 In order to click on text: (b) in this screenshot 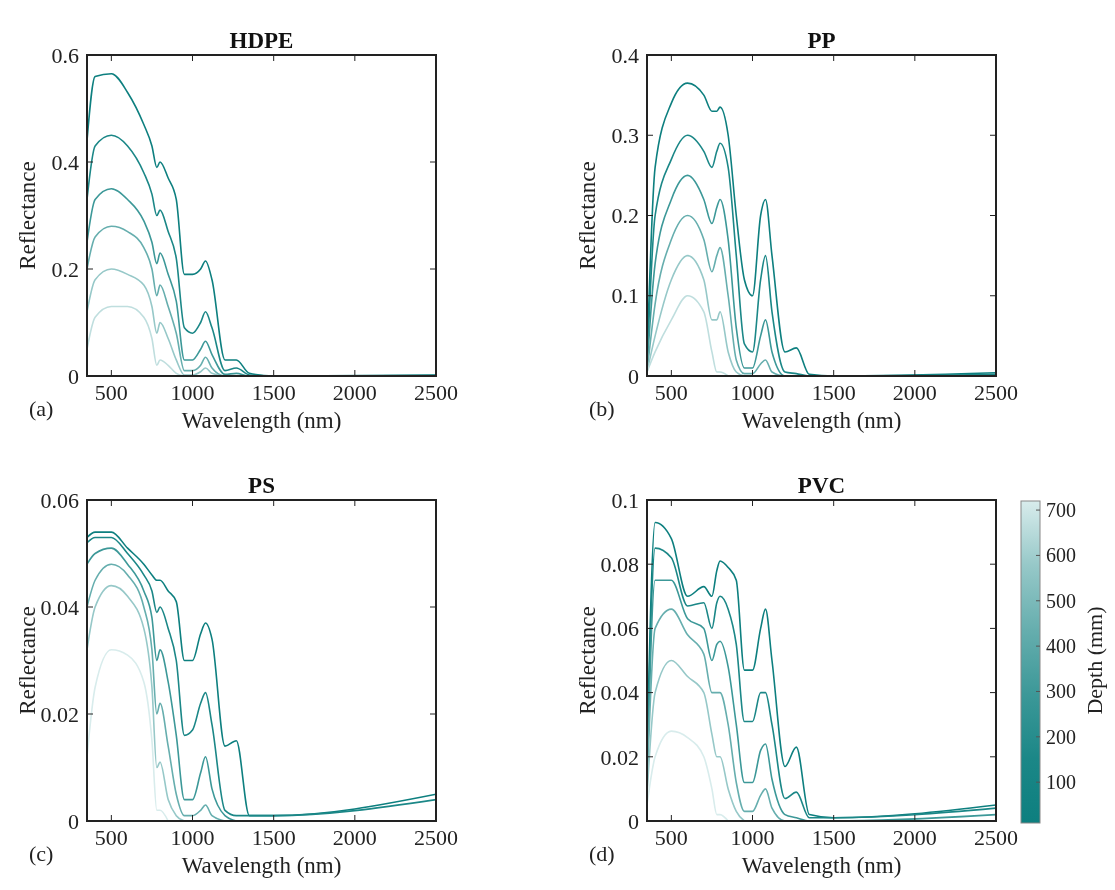, I will do `click(602, 408)`.